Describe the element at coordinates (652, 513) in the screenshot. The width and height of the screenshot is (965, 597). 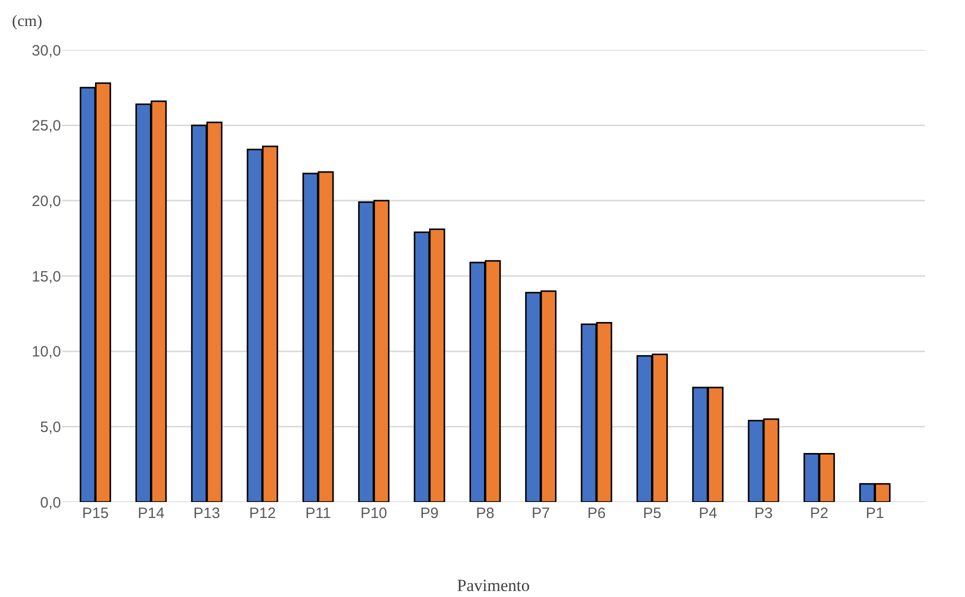
I see `x-tick-label: P5` at that location.